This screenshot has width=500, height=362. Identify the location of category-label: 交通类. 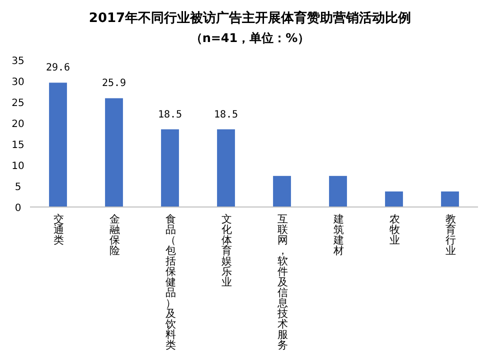
(59, 230).